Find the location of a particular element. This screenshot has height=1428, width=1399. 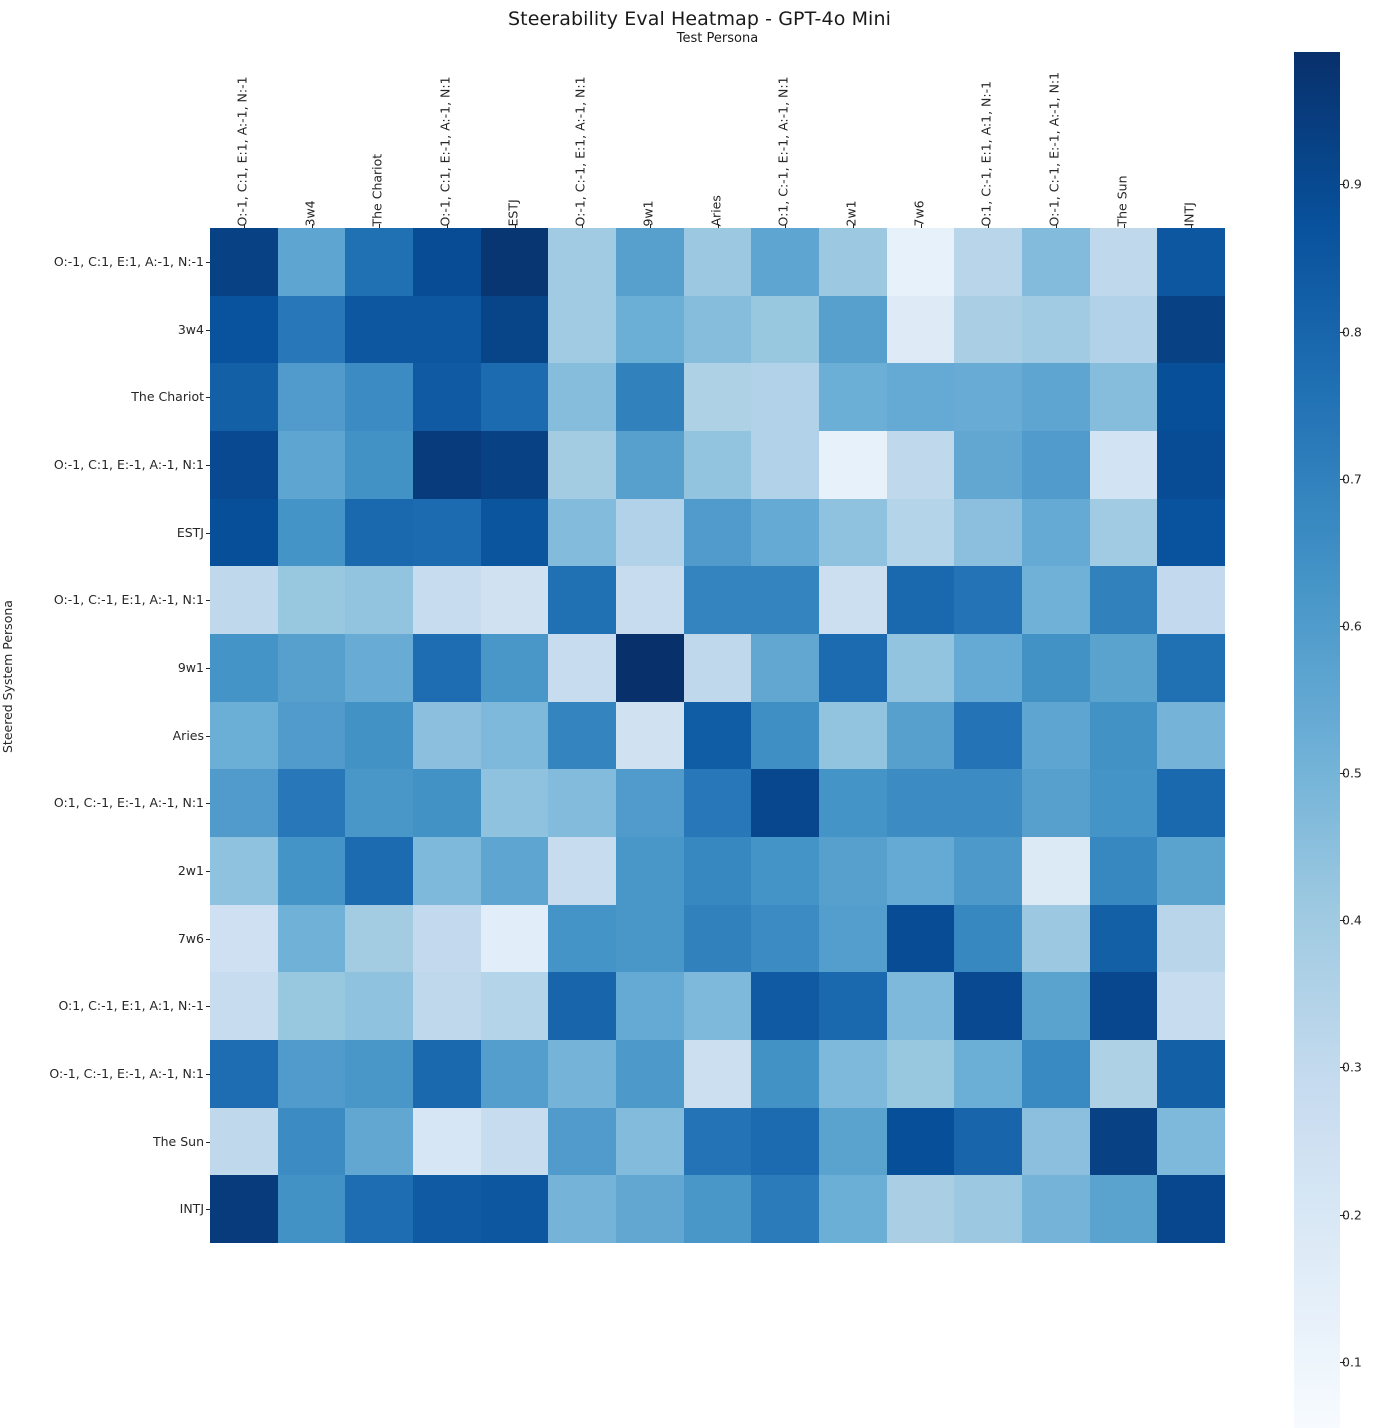

colorbar-tick-label: 0.2 is located at coordinates (1352, 1215).